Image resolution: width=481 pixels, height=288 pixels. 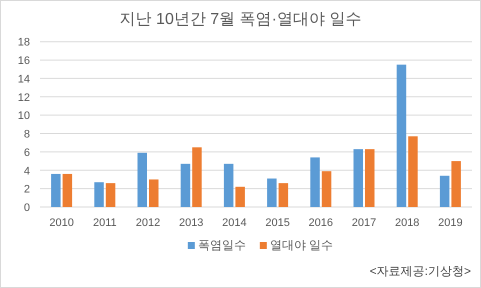 I want to click on y-tick-label: 18, so click(x=24, y=42).